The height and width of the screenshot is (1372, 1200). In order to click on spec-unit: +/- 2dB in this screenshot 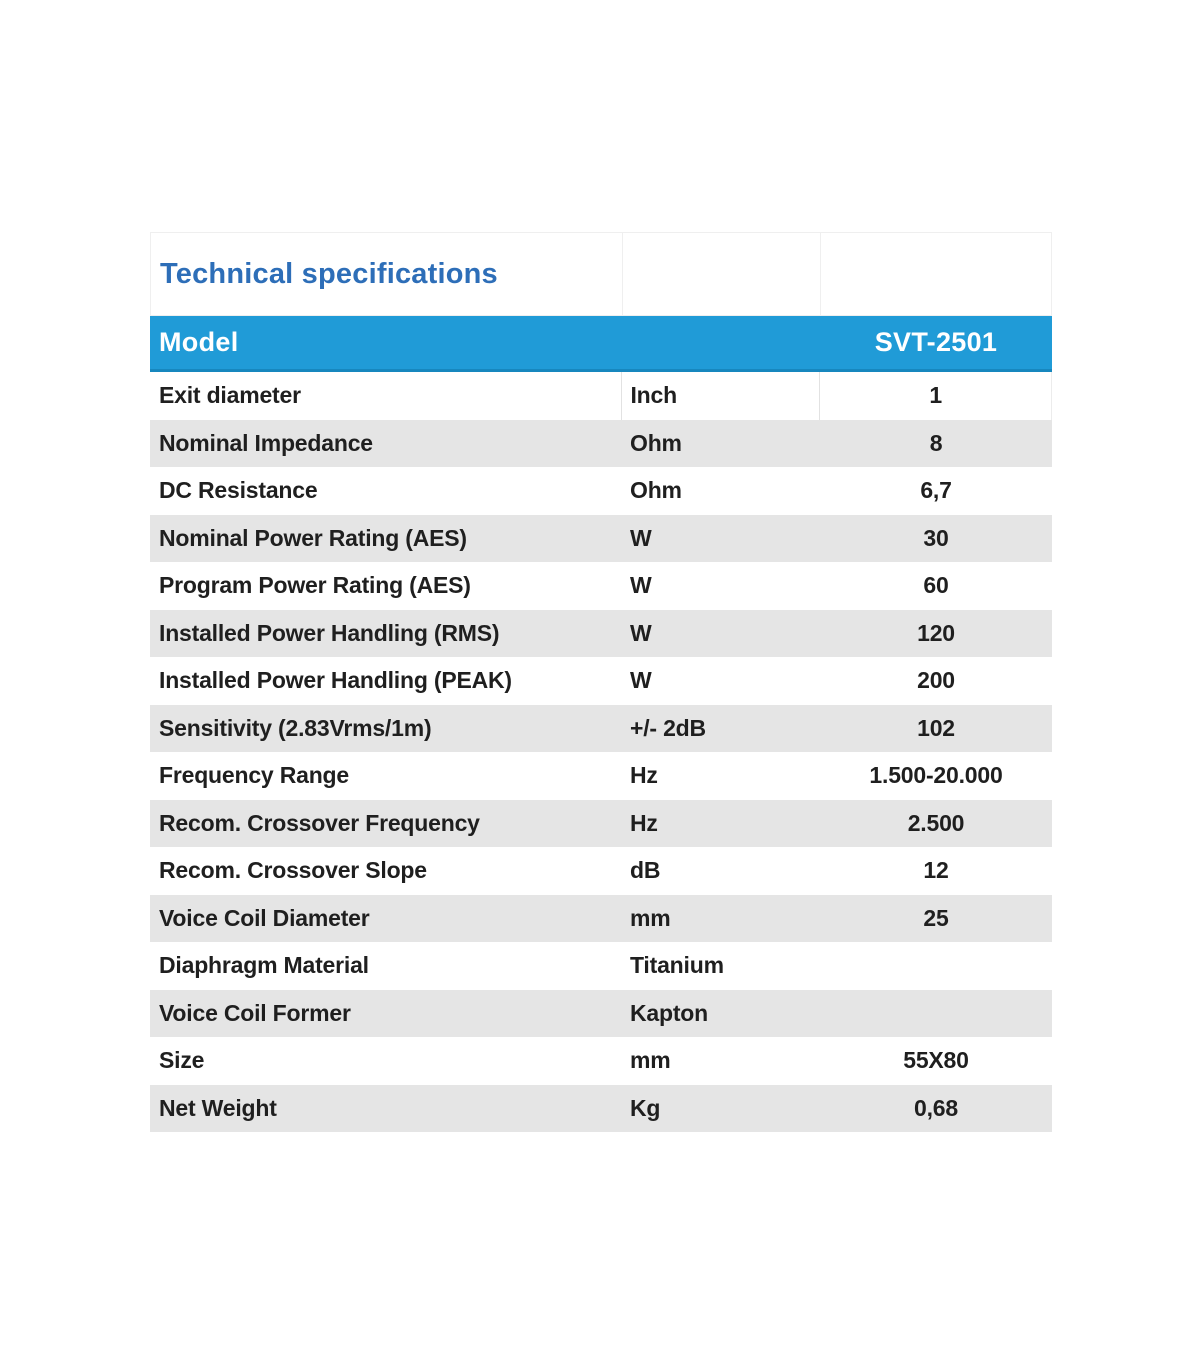, I will do `click(668, 727)`.